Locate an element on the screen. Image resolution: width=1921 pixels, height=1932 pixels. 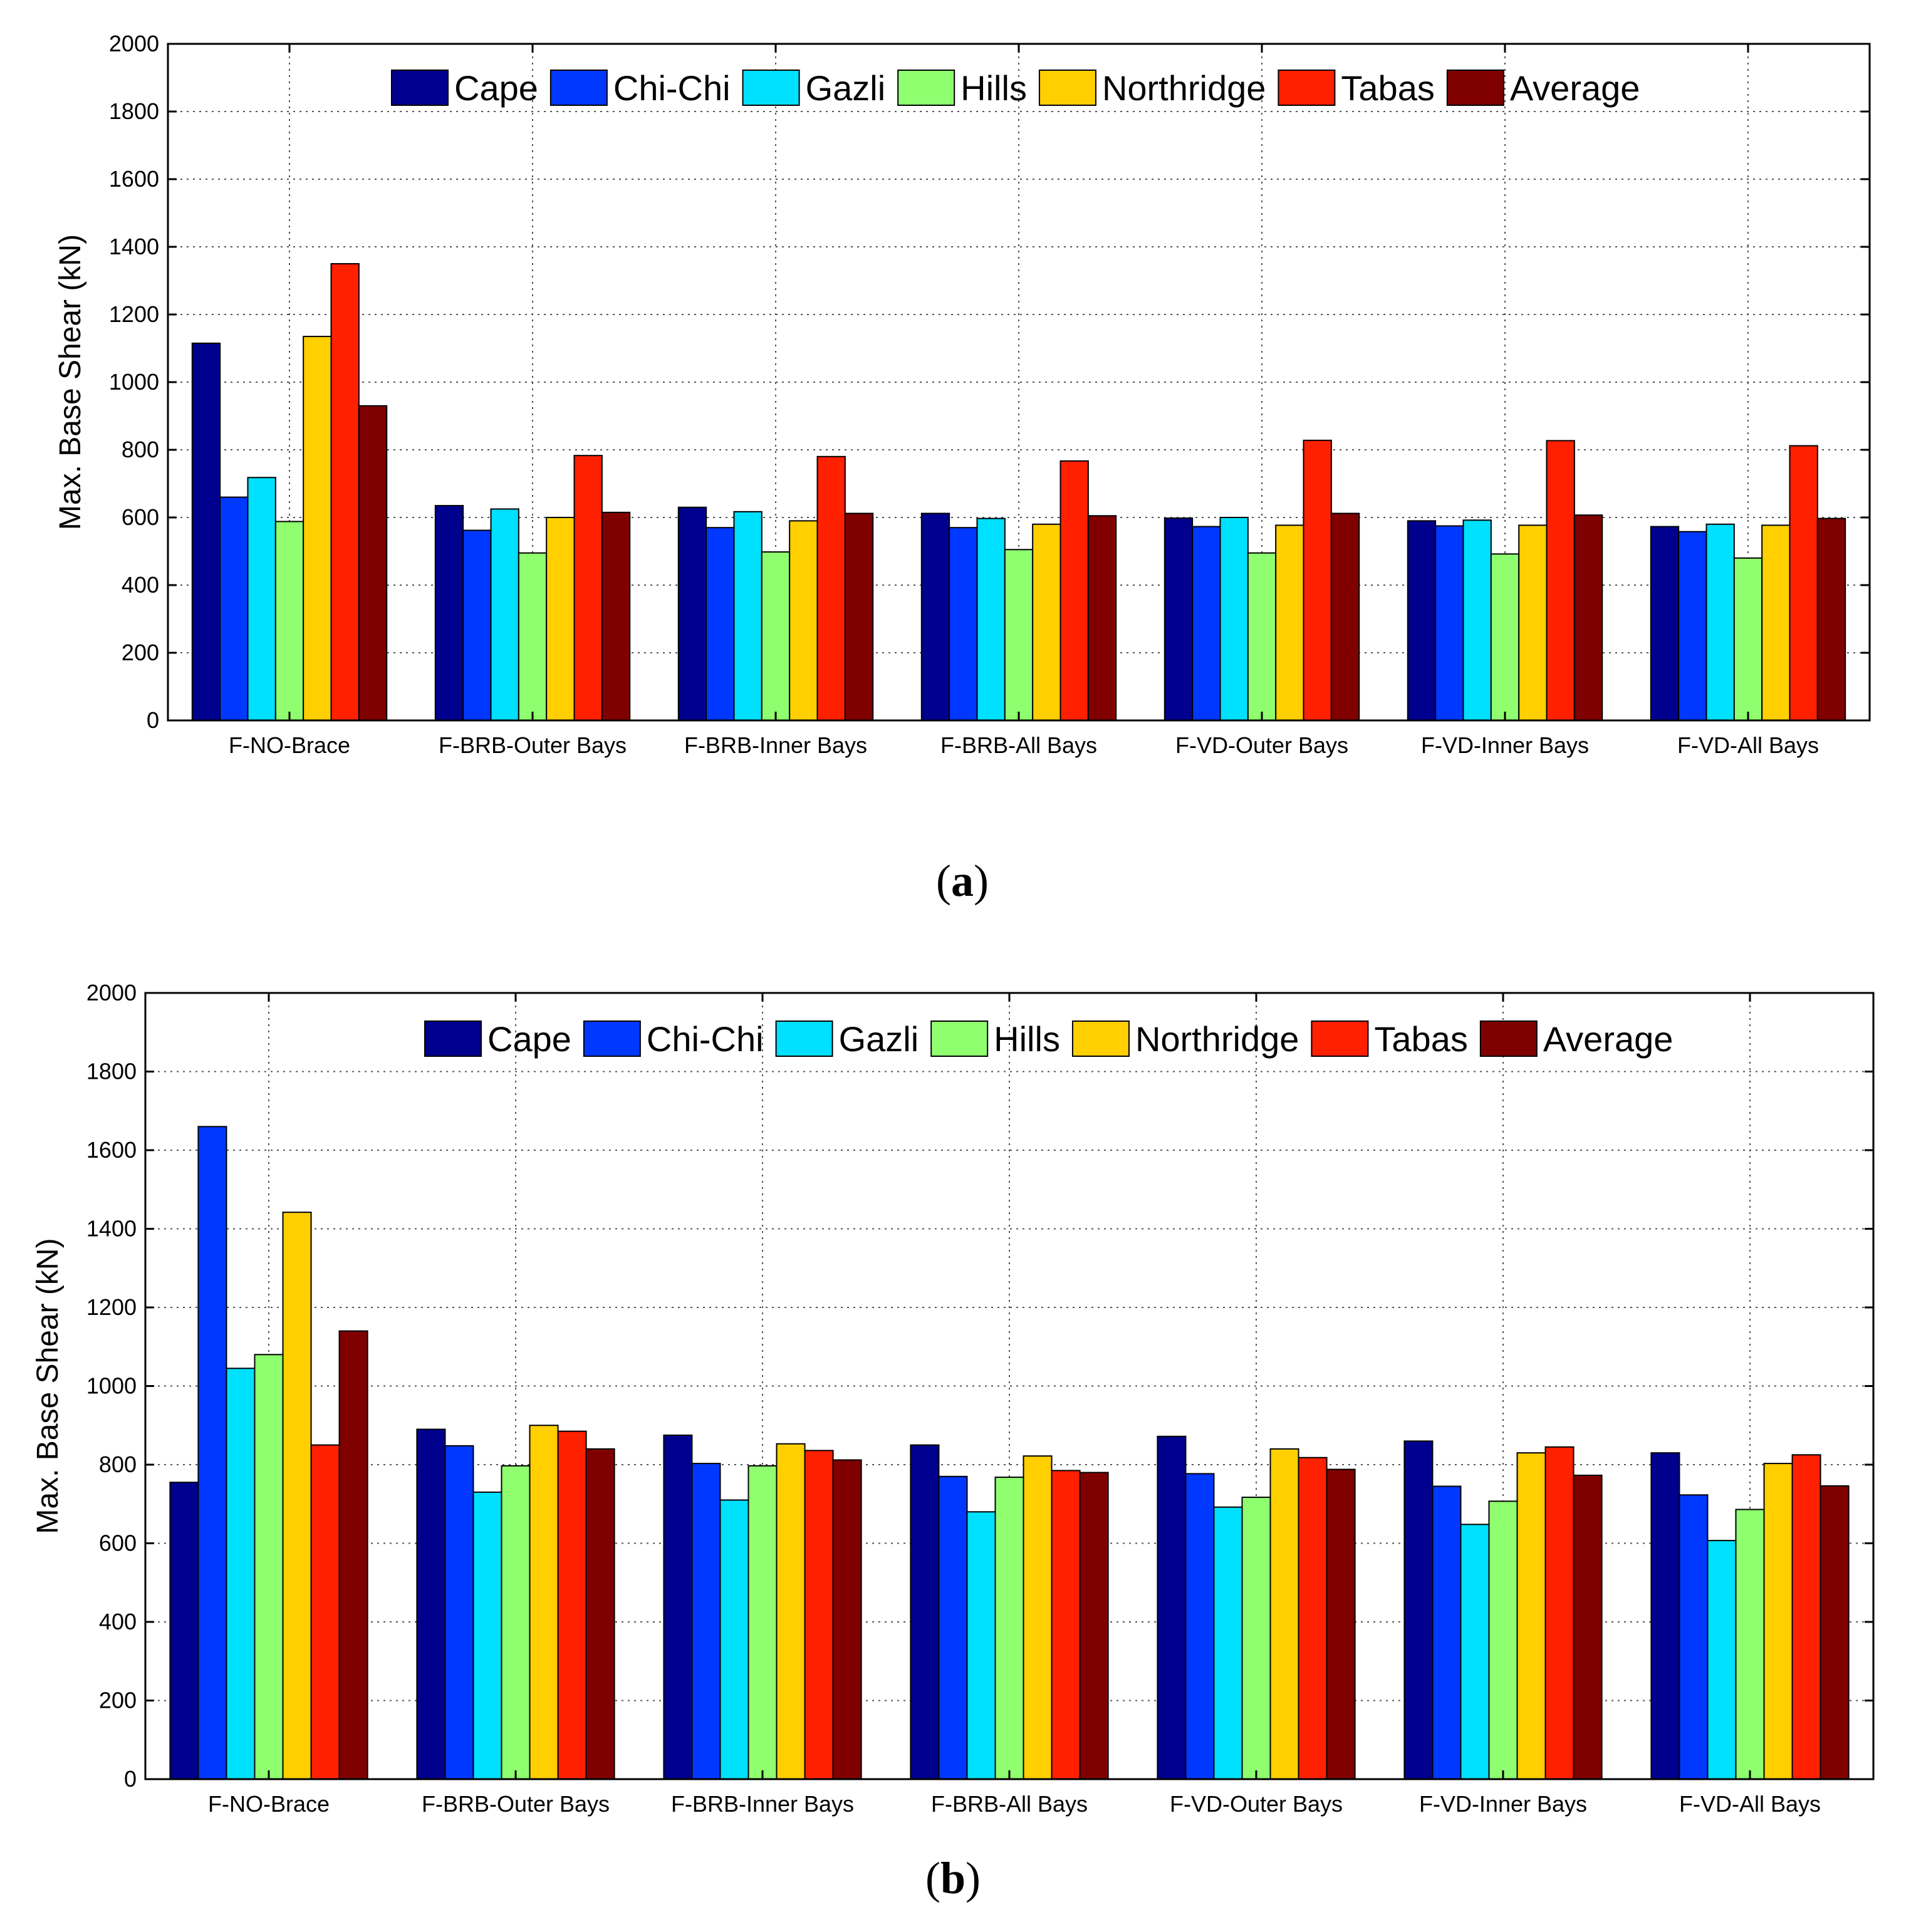
legend-label: Cape is located at coordinates (496, 88).